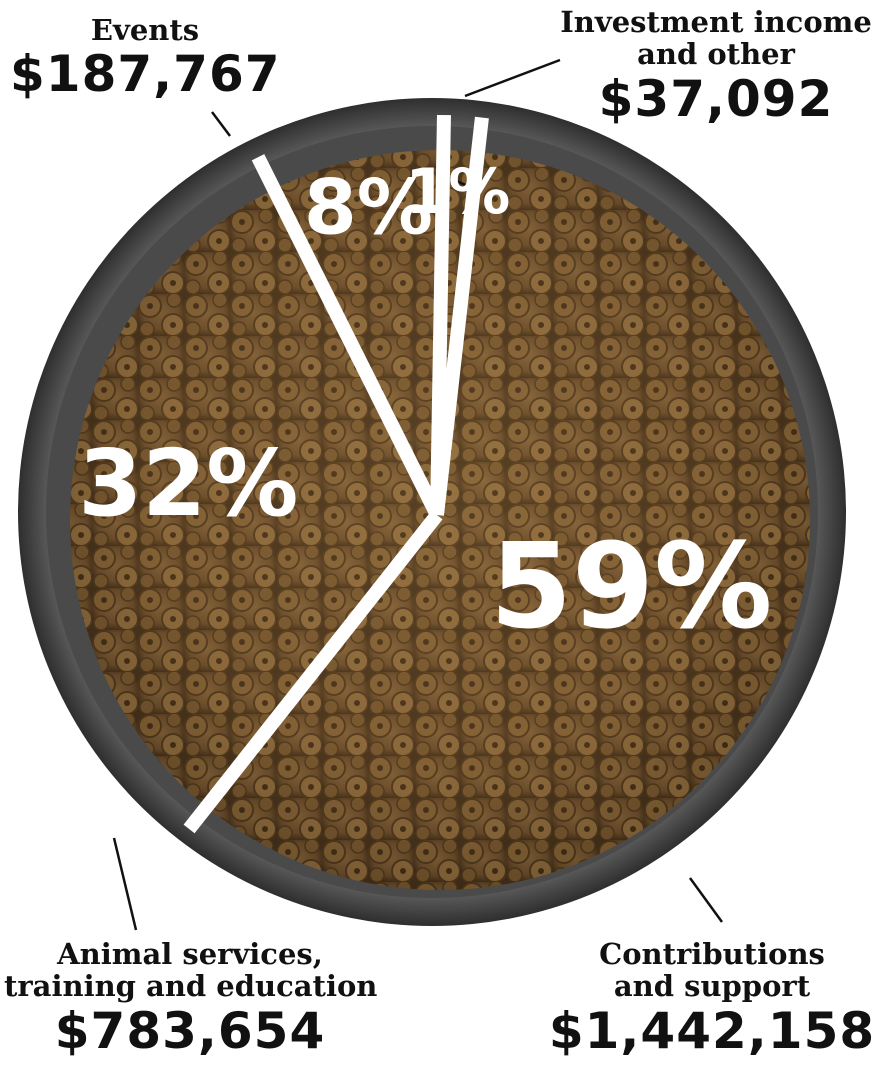  I want to click on slice-amount: $1,442,158, so click(712, 1030).